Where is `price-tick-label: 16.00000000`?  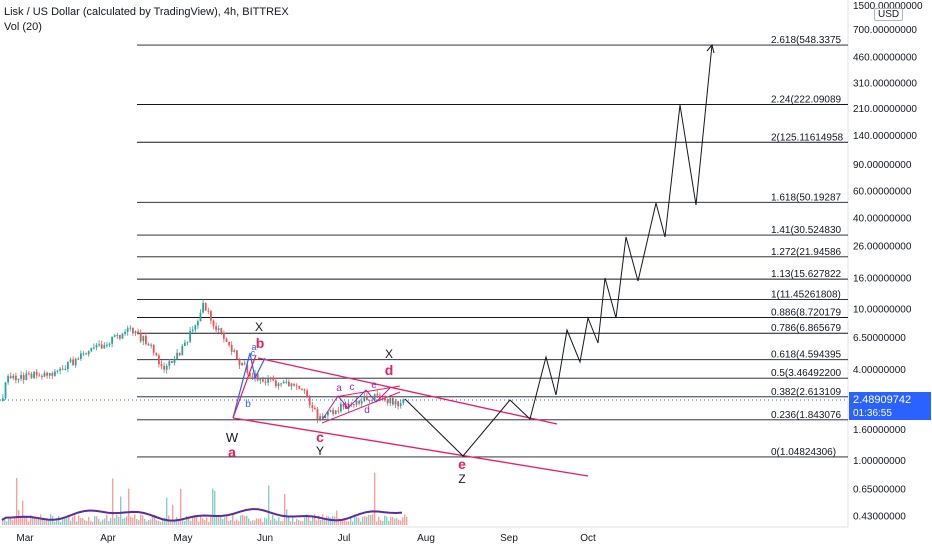
price-tick-label: 16.00000000 is located at coordinates (882, 279).